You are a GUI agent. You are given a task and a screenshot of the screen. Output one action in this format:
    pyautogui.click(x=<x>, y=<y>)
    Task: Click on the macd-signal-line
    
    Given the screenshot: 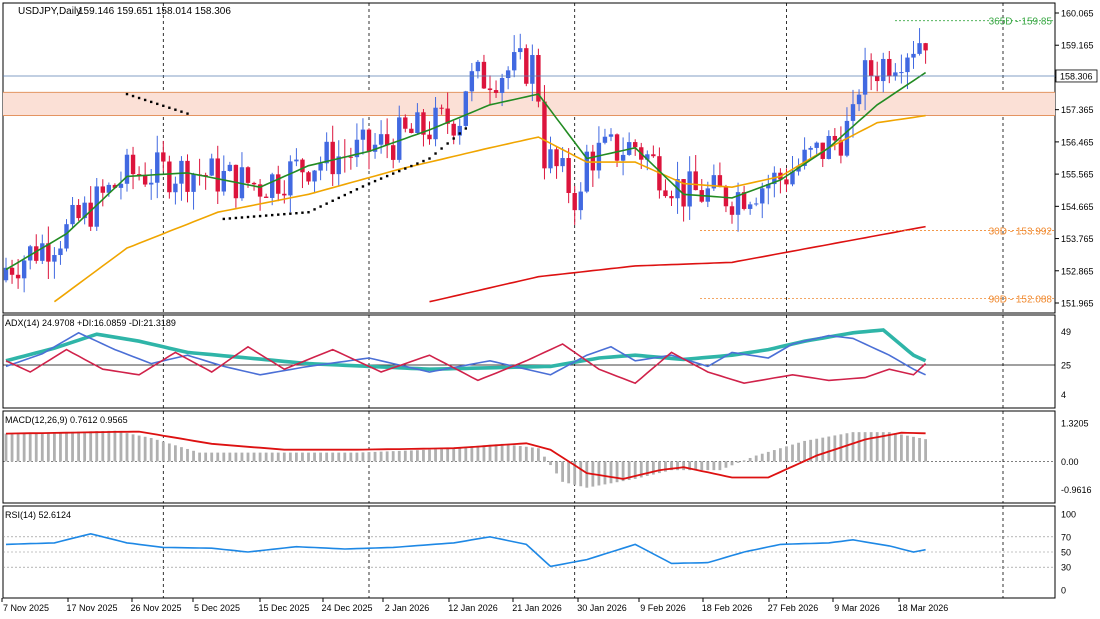 What is the action you would take?
    pyautogui.click(x=465, y=455)
    